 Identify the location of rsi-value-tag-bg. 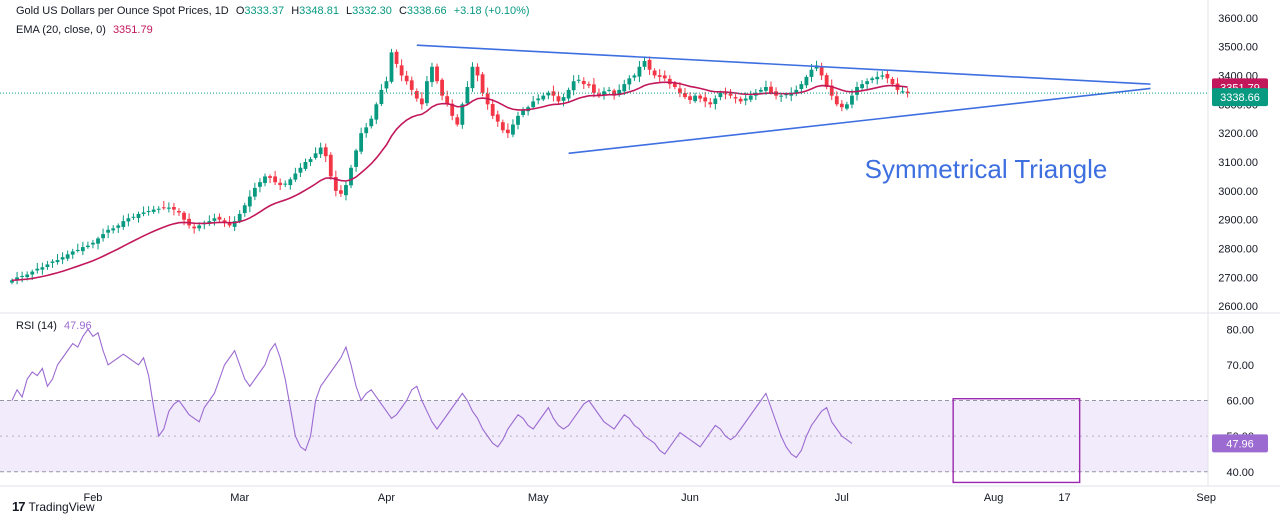
(1240, 443).